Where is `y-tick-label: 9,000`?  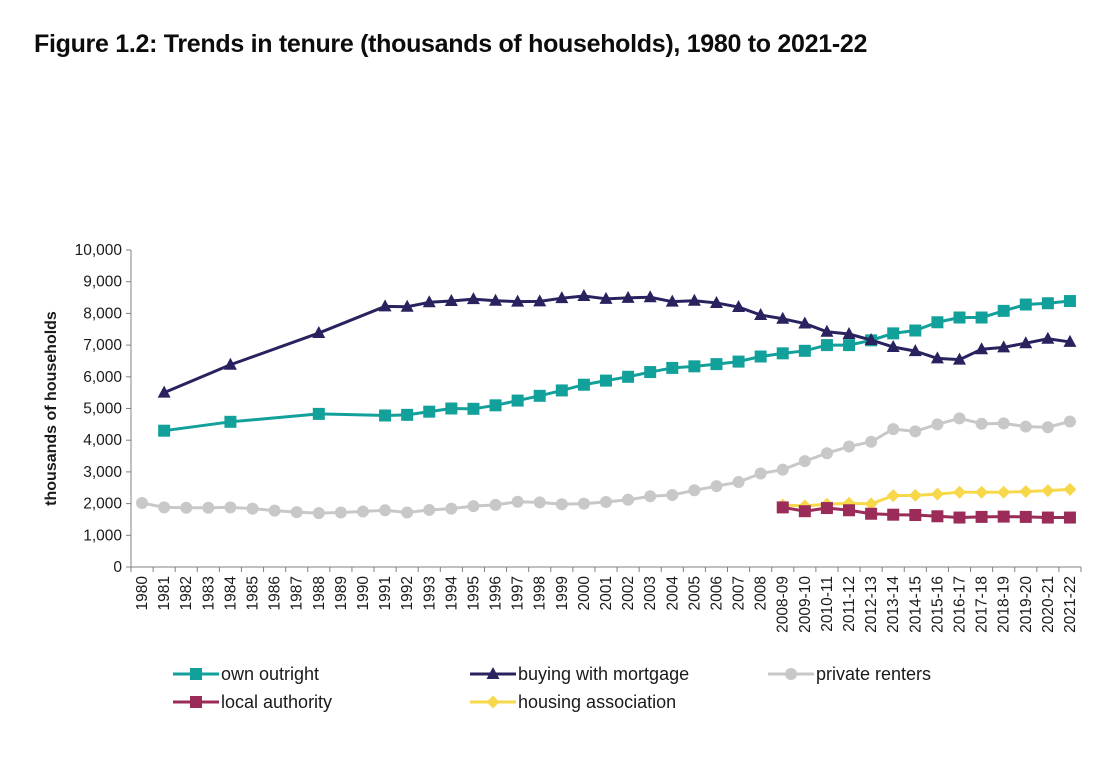 y-tick-label: 9,000 is located at coordinates (102, 282).